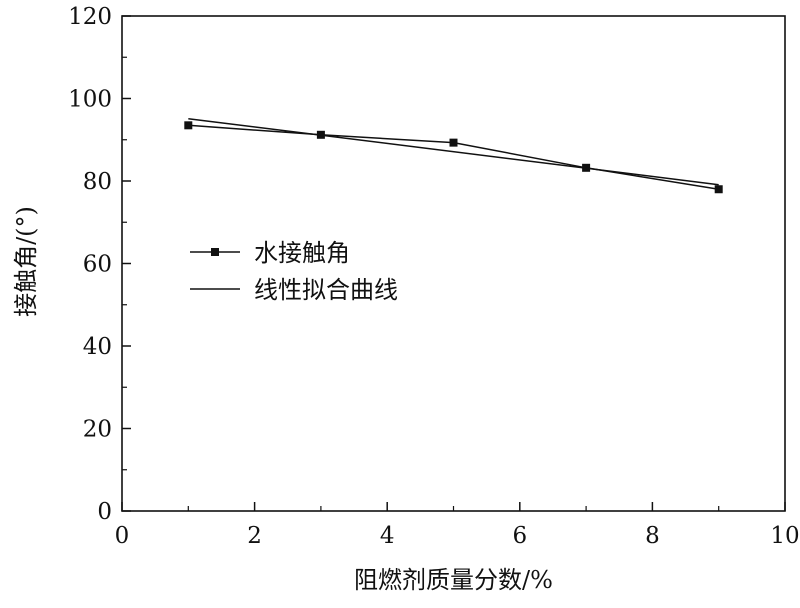 Image resolution: width=800 pixels, height=608 pixels. What do you see at coordinates (215, 252) in the screenshot?
I see `legend-sample-marker-water` at bounding box center [215, 252].